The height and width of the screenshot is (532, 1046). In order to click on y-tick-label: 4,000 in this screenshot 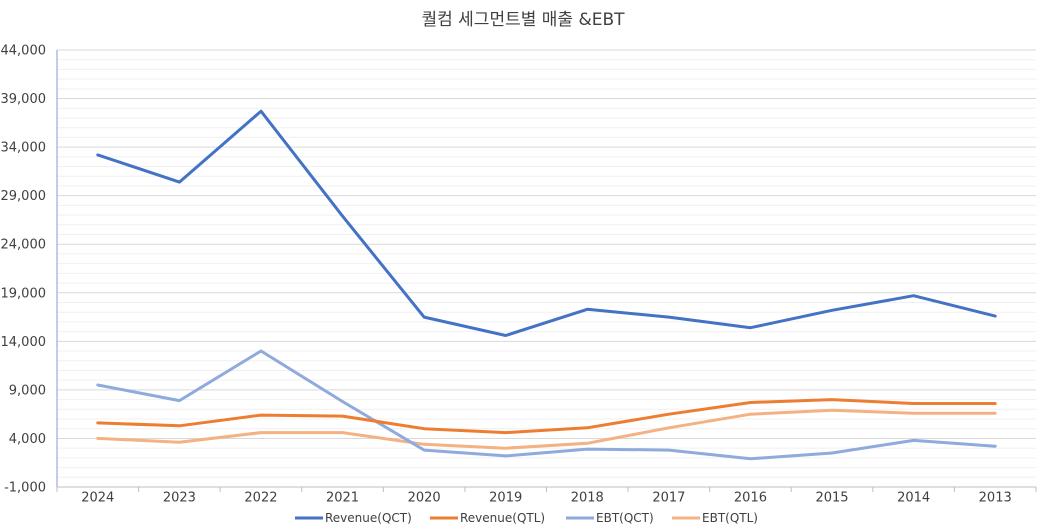, I will do `click(27, 439)`.